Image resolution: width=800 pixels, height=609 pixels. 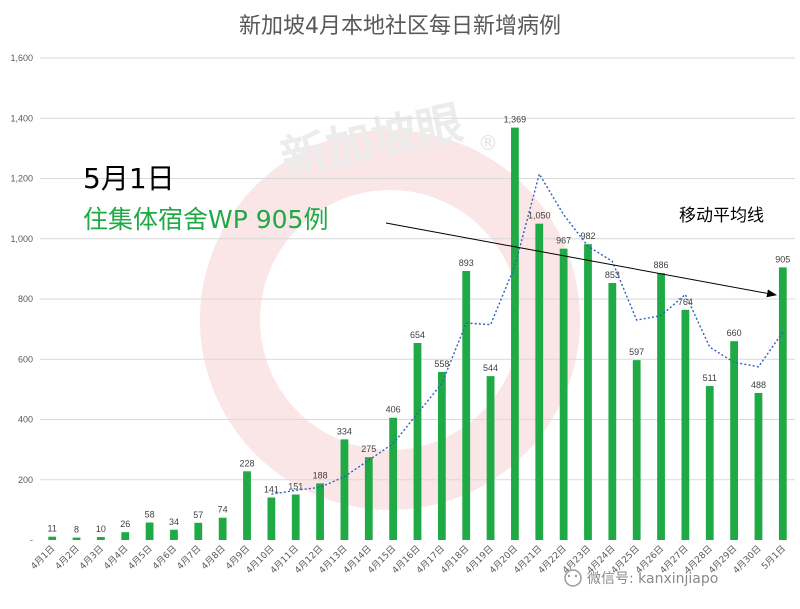 I want to click on data-label: 8, so click(x=76, y=530).